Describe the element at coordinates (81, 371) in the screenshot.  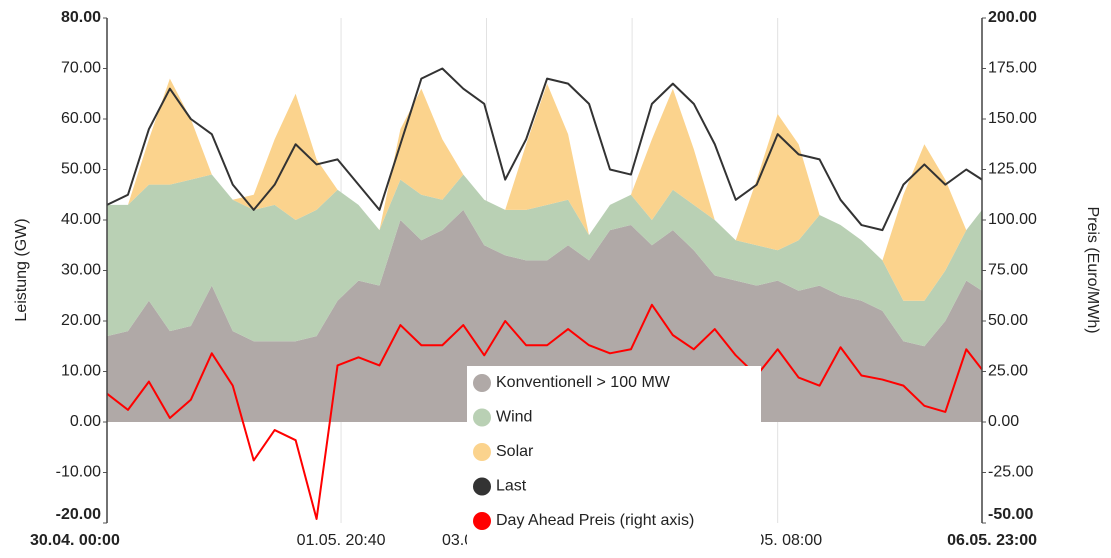
I see `y-tick-label: 10.00` at that location.